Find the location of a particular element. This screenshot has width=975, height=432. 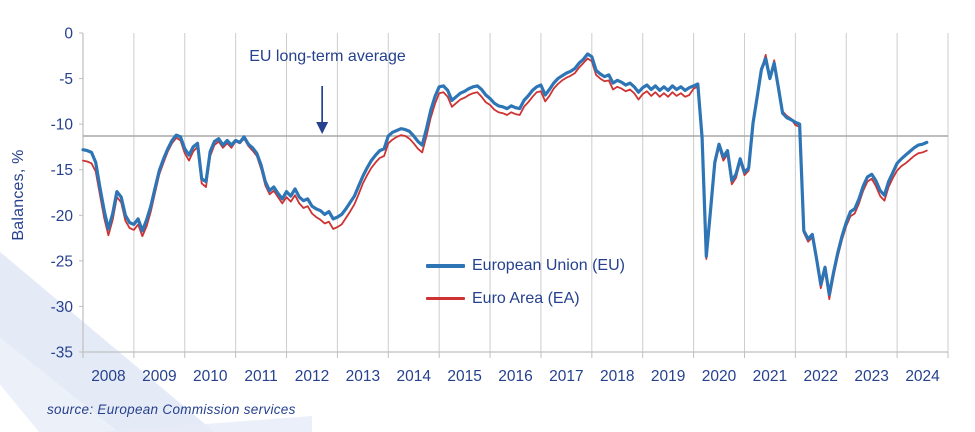

x-tick-label: 2018 is located at coordinates (617, 376).